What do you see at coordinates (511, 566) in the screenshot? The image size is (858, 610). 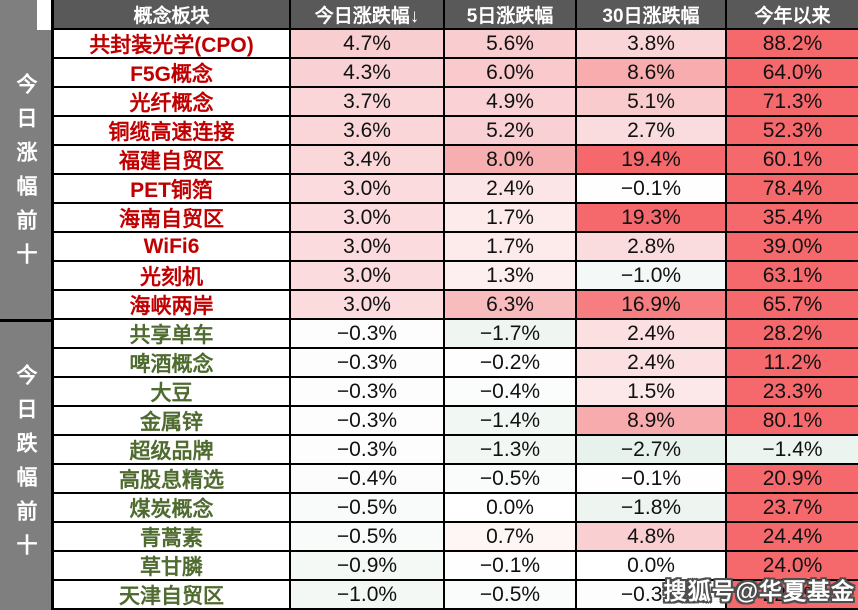 I see `value-cell-5day: −0.1%` at bounding box center [511, 566].